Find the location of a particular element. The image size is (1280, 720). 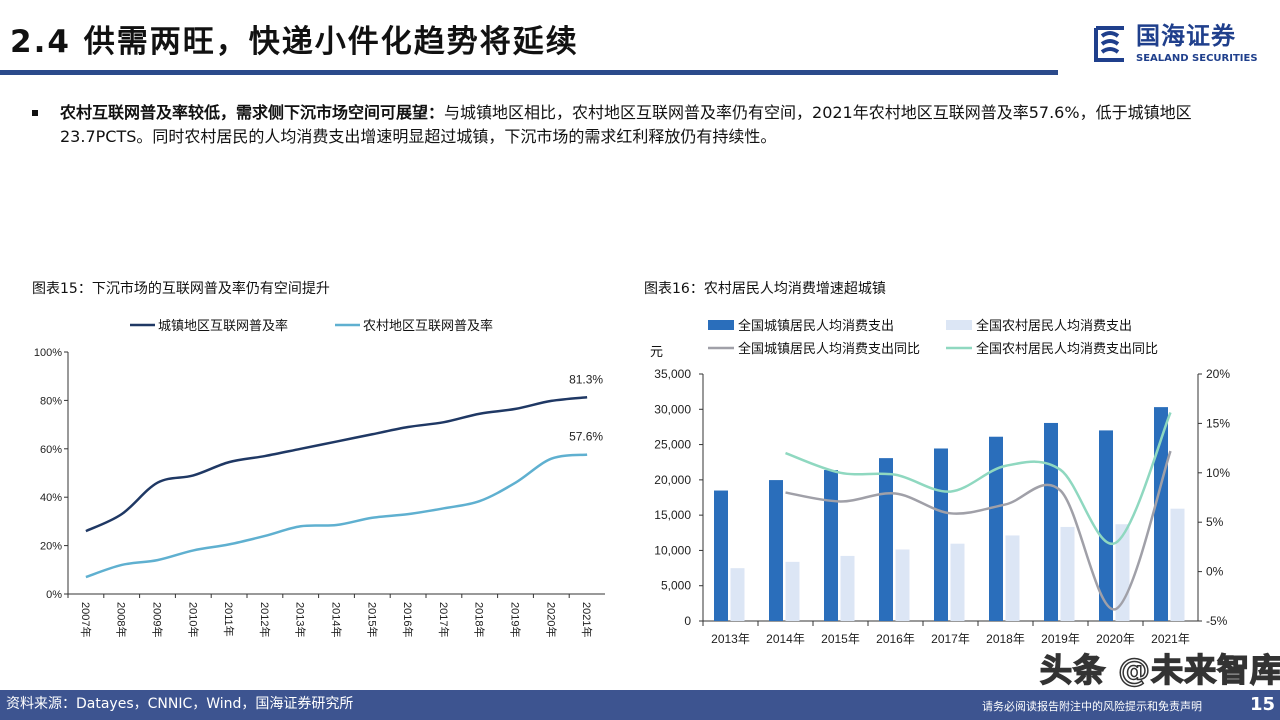

y2-tick-label: -5% is located at coordinates (1217, 621).